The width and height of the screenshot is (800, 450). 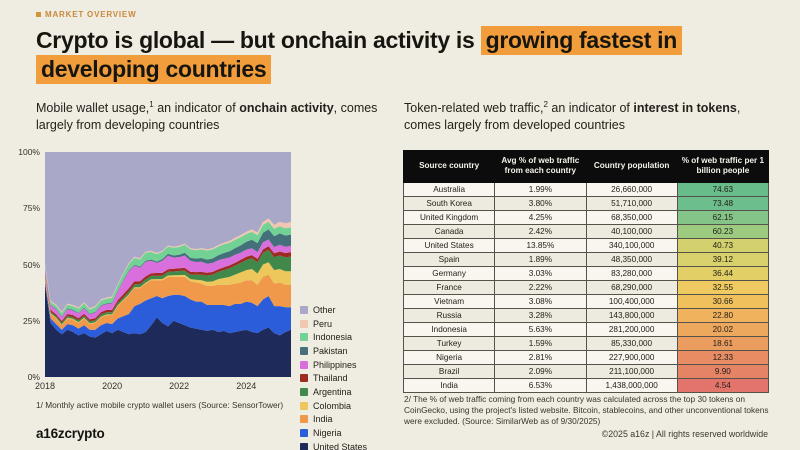 I want to click on cell-country: South Korea, so click(x=449, y=203).